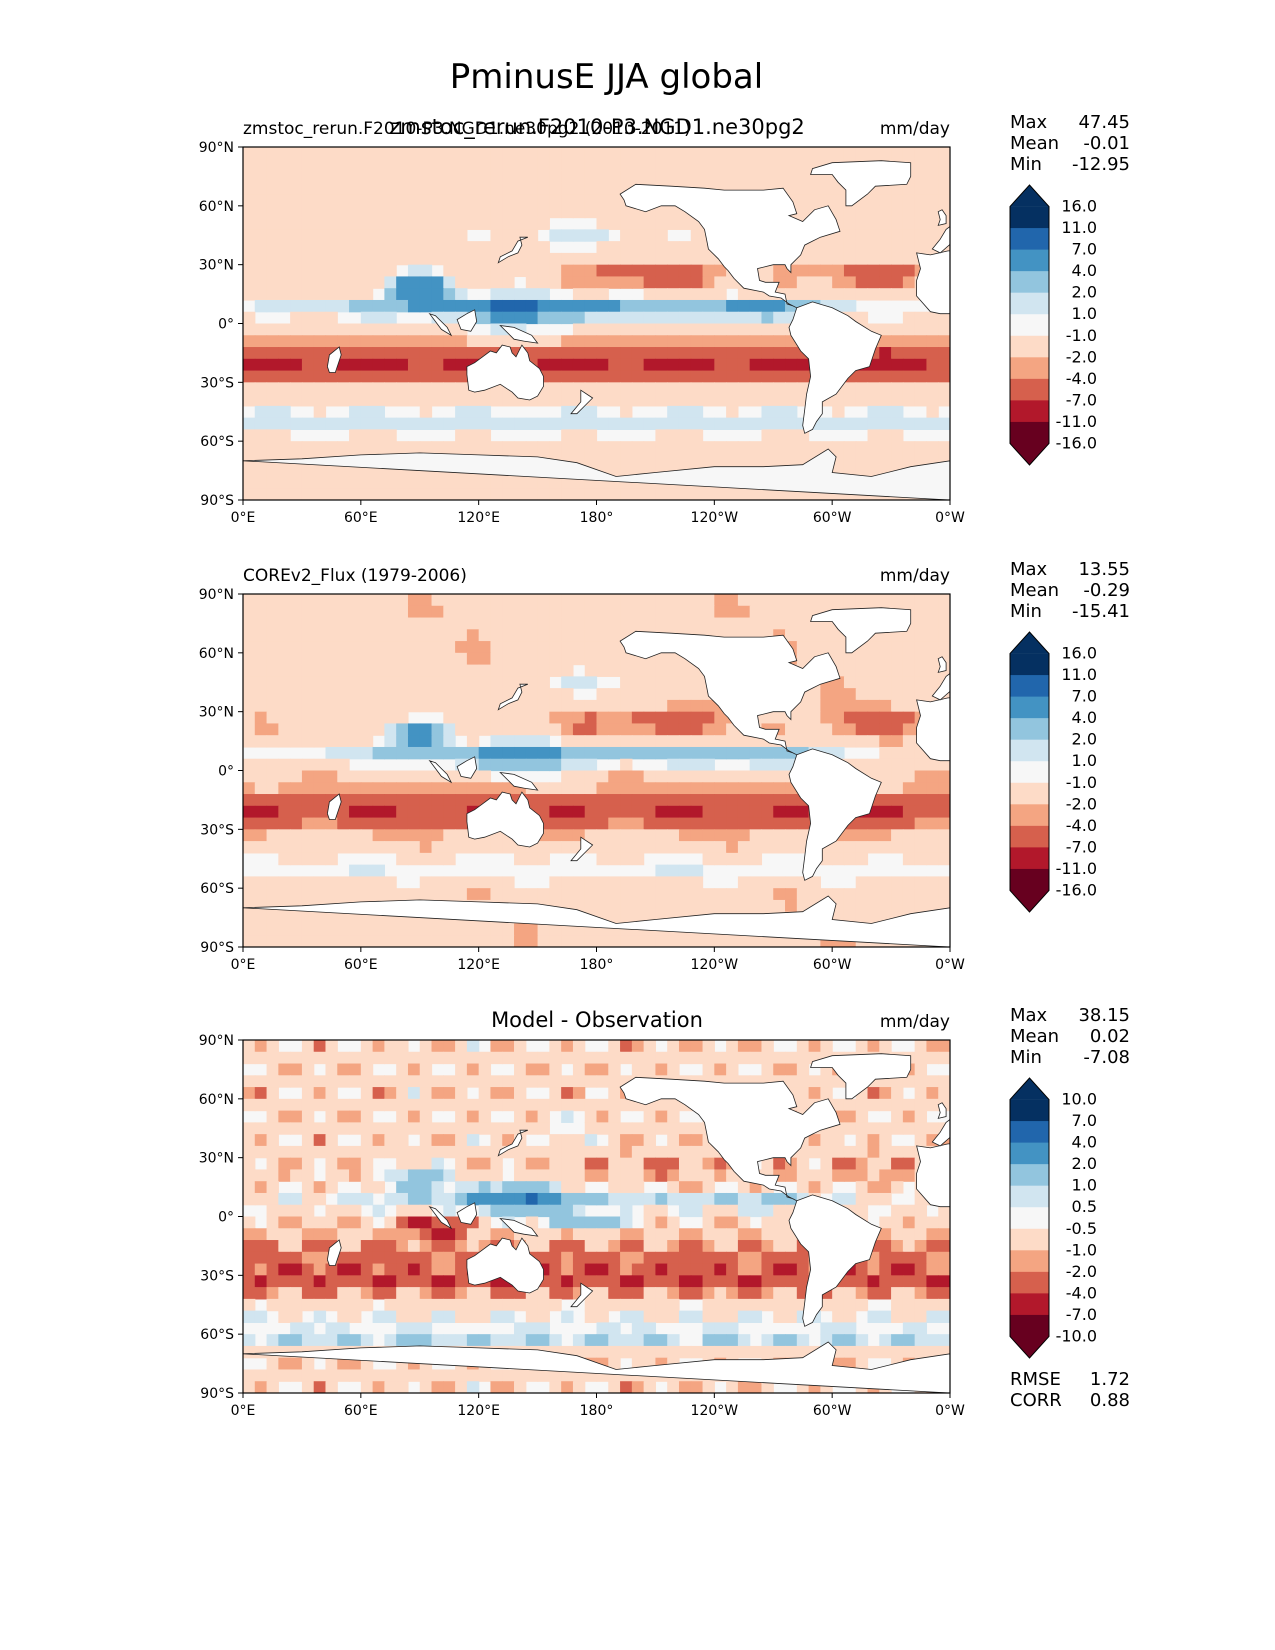 The image size is (1275, 1650). Describe the element at coordinates (1026, 164) in the screenshot. I see `stat-min-label: Min` at that location.